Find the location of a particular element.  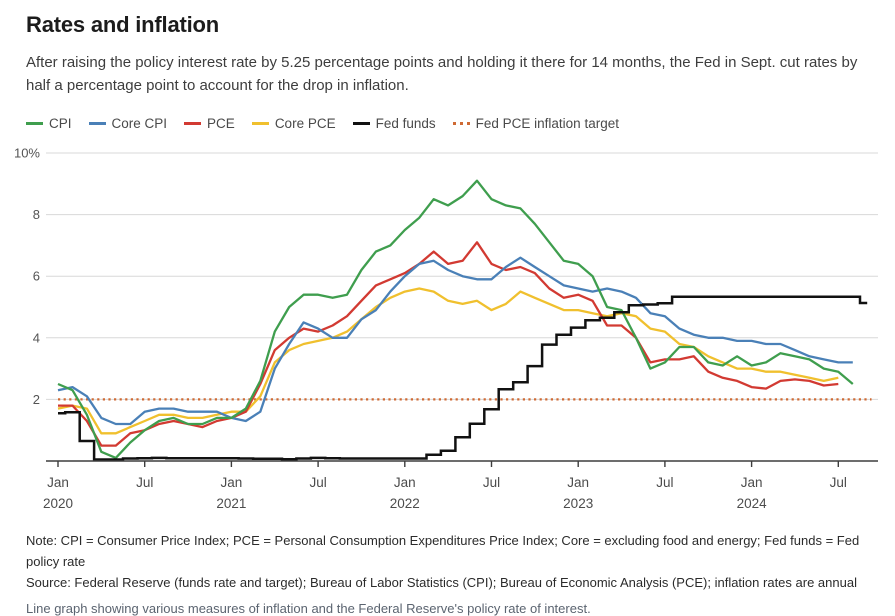

core-pce-line-swatch-icon is located at coordinates (260, 123).